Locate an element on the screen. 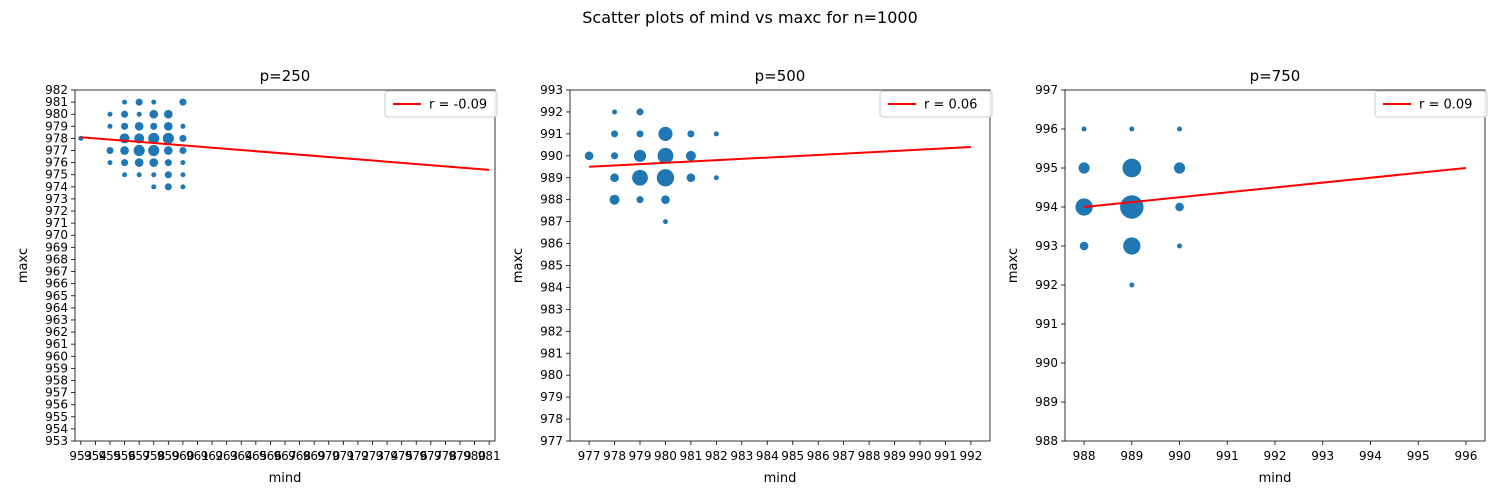 Image resolution: width=1500 pixels, height=500 pixels. y-tick-label: 966 is located at coordinates (56, 284).